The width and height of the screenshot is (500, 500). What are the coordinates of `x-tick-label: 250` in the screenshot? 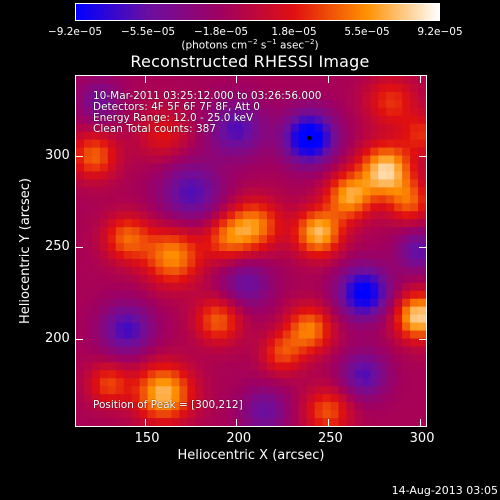 It's located at (330, 438).